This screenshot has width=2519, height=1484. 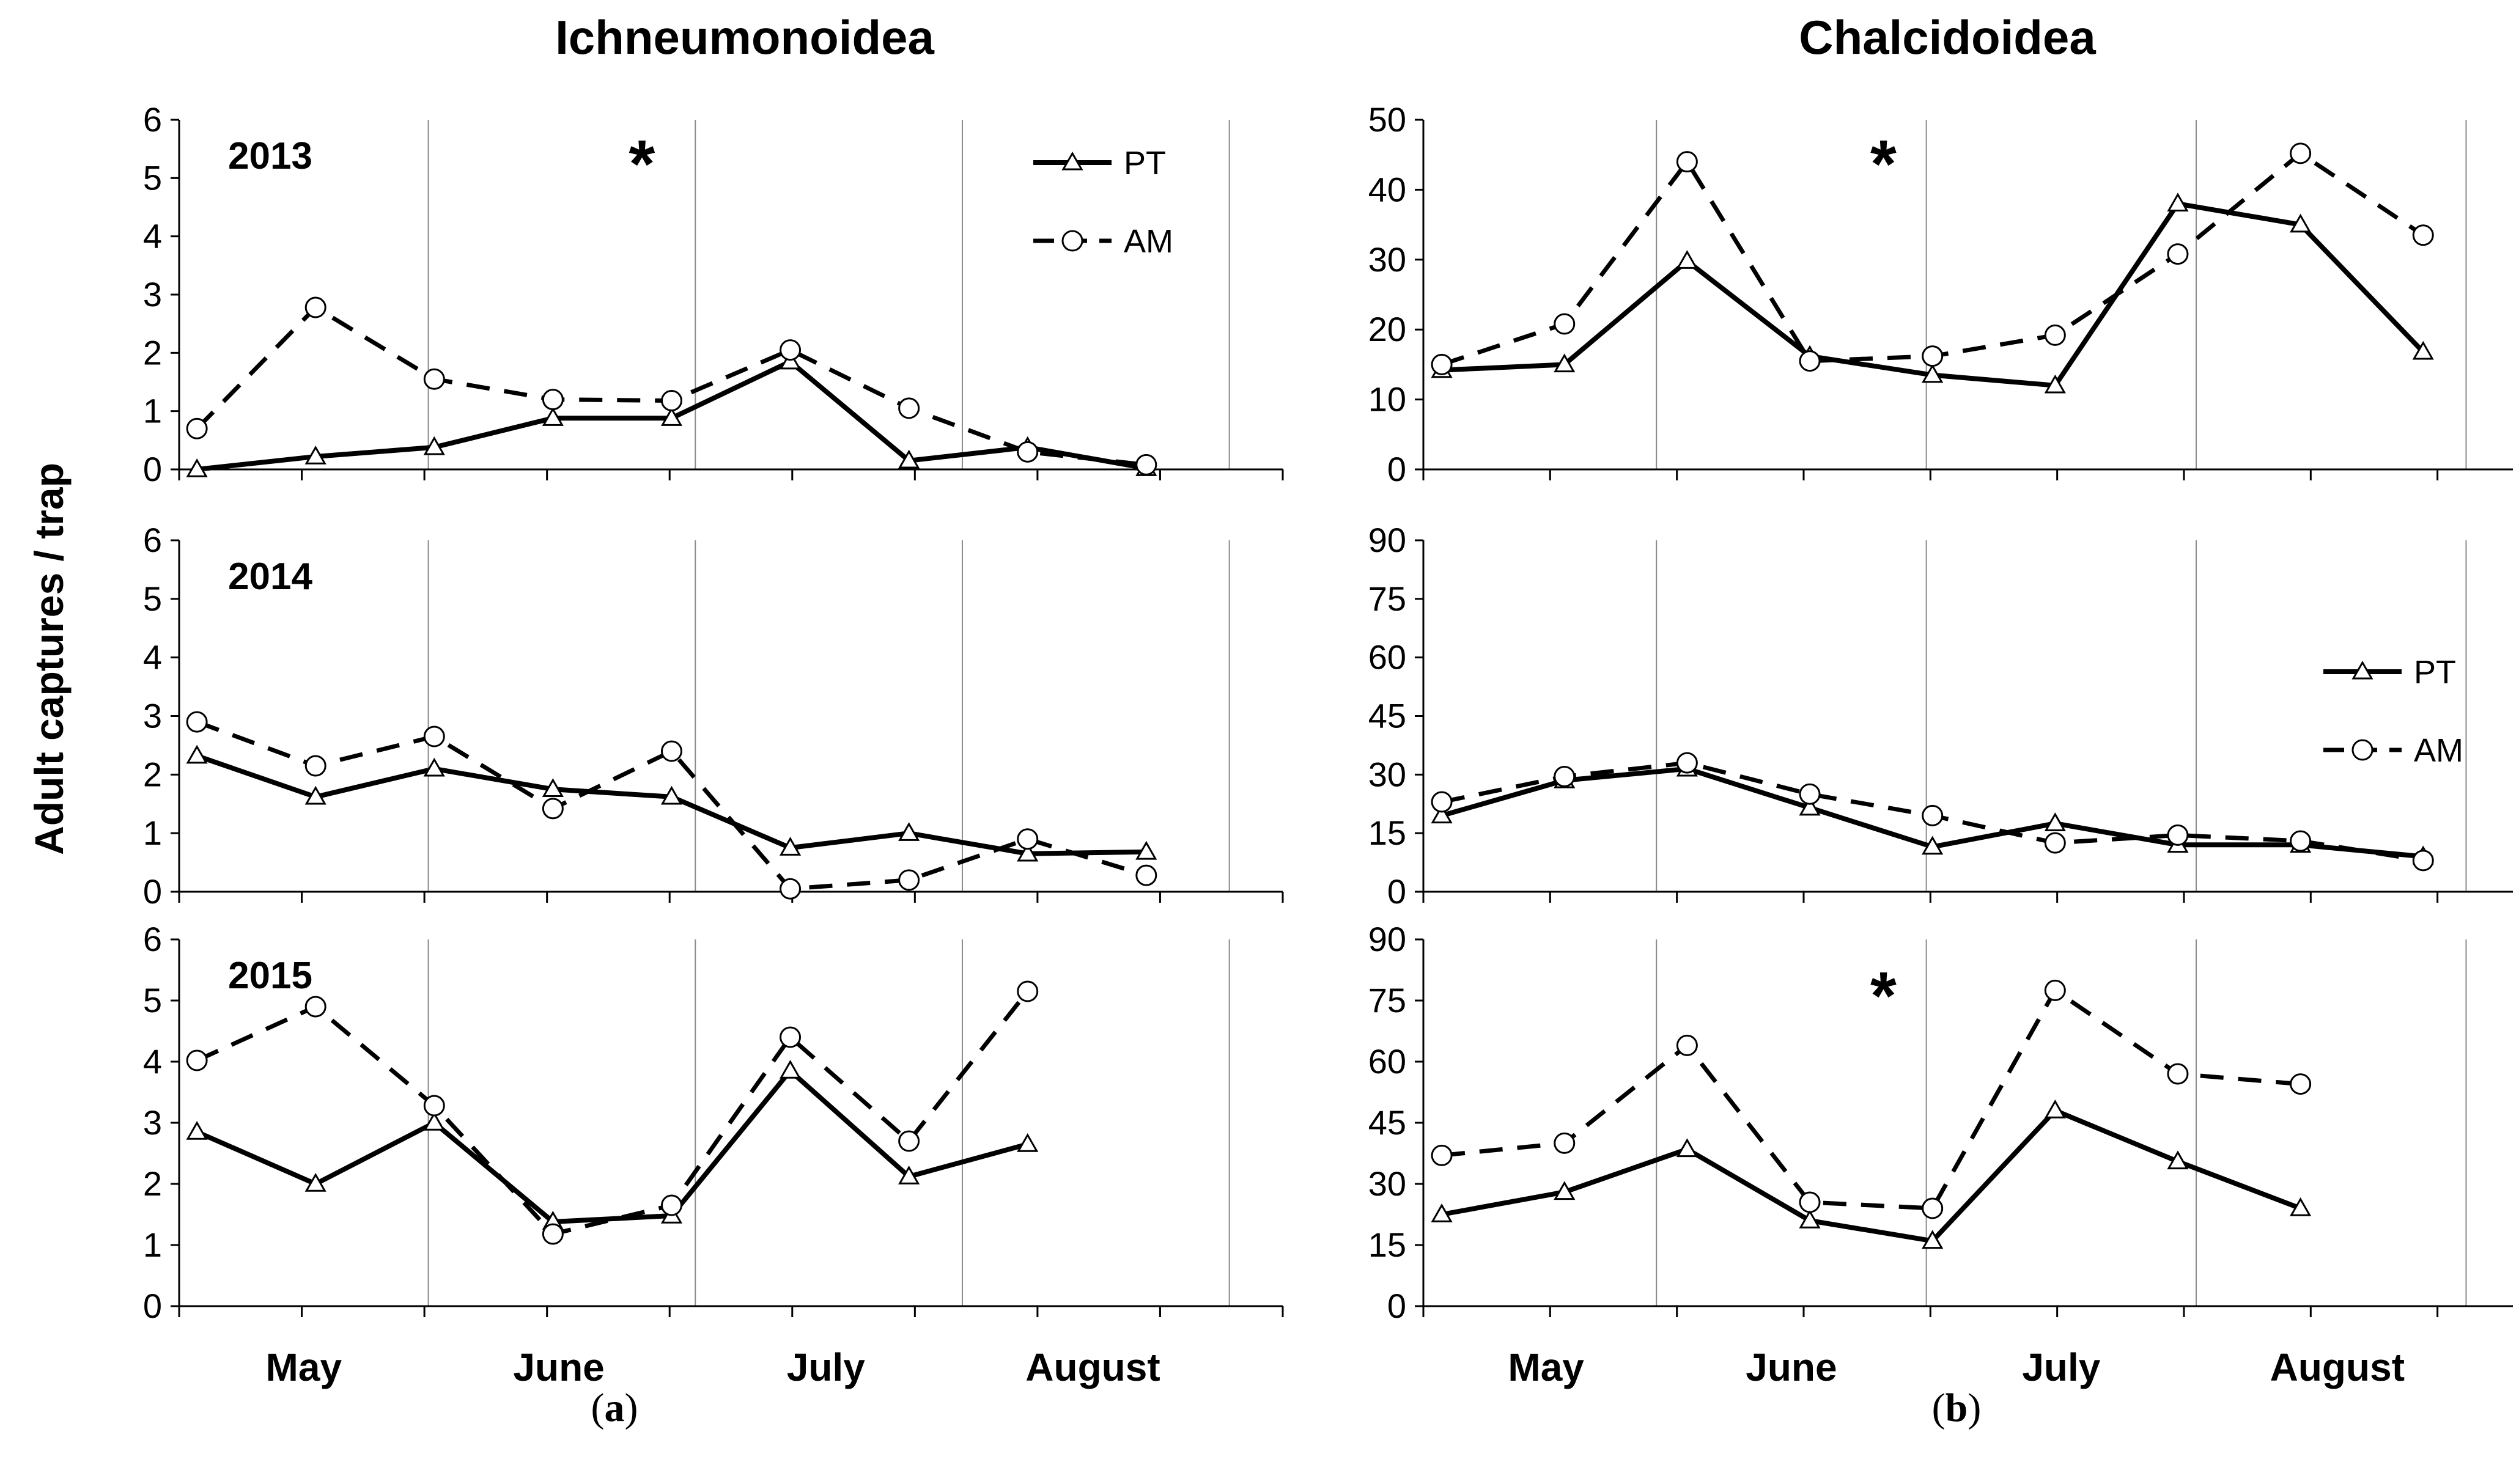 I want to click on y-tick-label: 75, so click(x=1387, y=1000).